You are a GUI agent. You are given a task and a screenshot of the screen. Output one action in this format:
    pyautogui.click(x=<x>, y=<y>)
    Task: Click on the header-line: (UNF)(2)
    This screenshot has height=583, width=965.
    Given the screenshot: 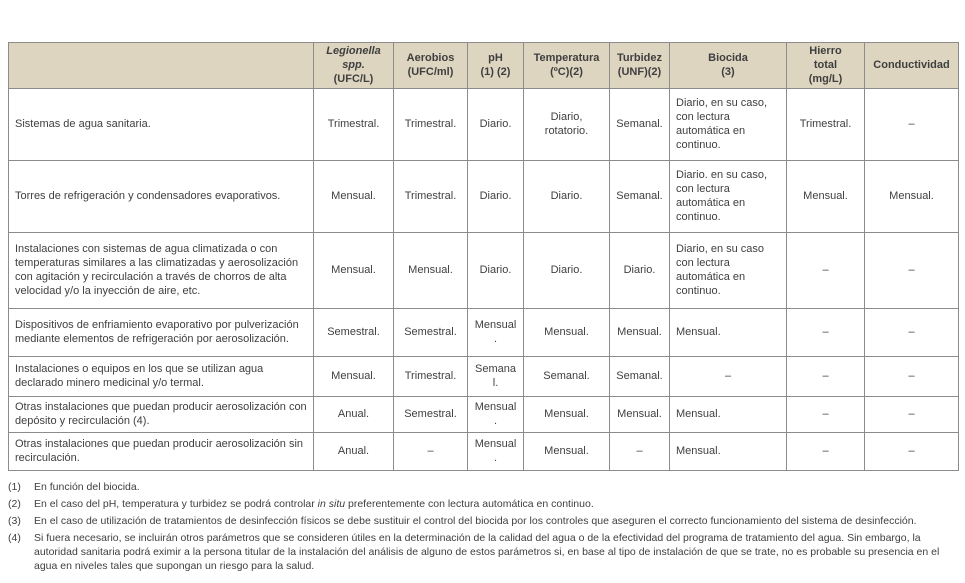 What is the action you would take?
    pyautogui.click(x=639, y=71)
    